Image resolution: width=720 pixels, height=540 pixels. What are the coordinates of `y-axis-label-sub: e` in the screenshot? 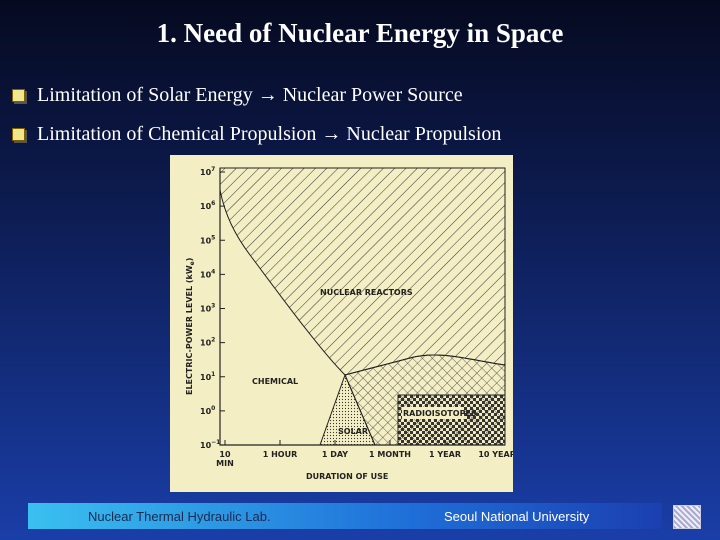 It's located at (192, 263).